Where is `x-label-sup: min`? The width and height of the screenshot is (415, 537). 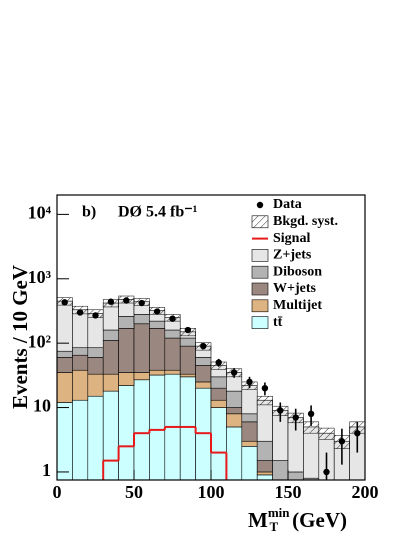
x-label-sup: min is located at coordinates (279, 512).